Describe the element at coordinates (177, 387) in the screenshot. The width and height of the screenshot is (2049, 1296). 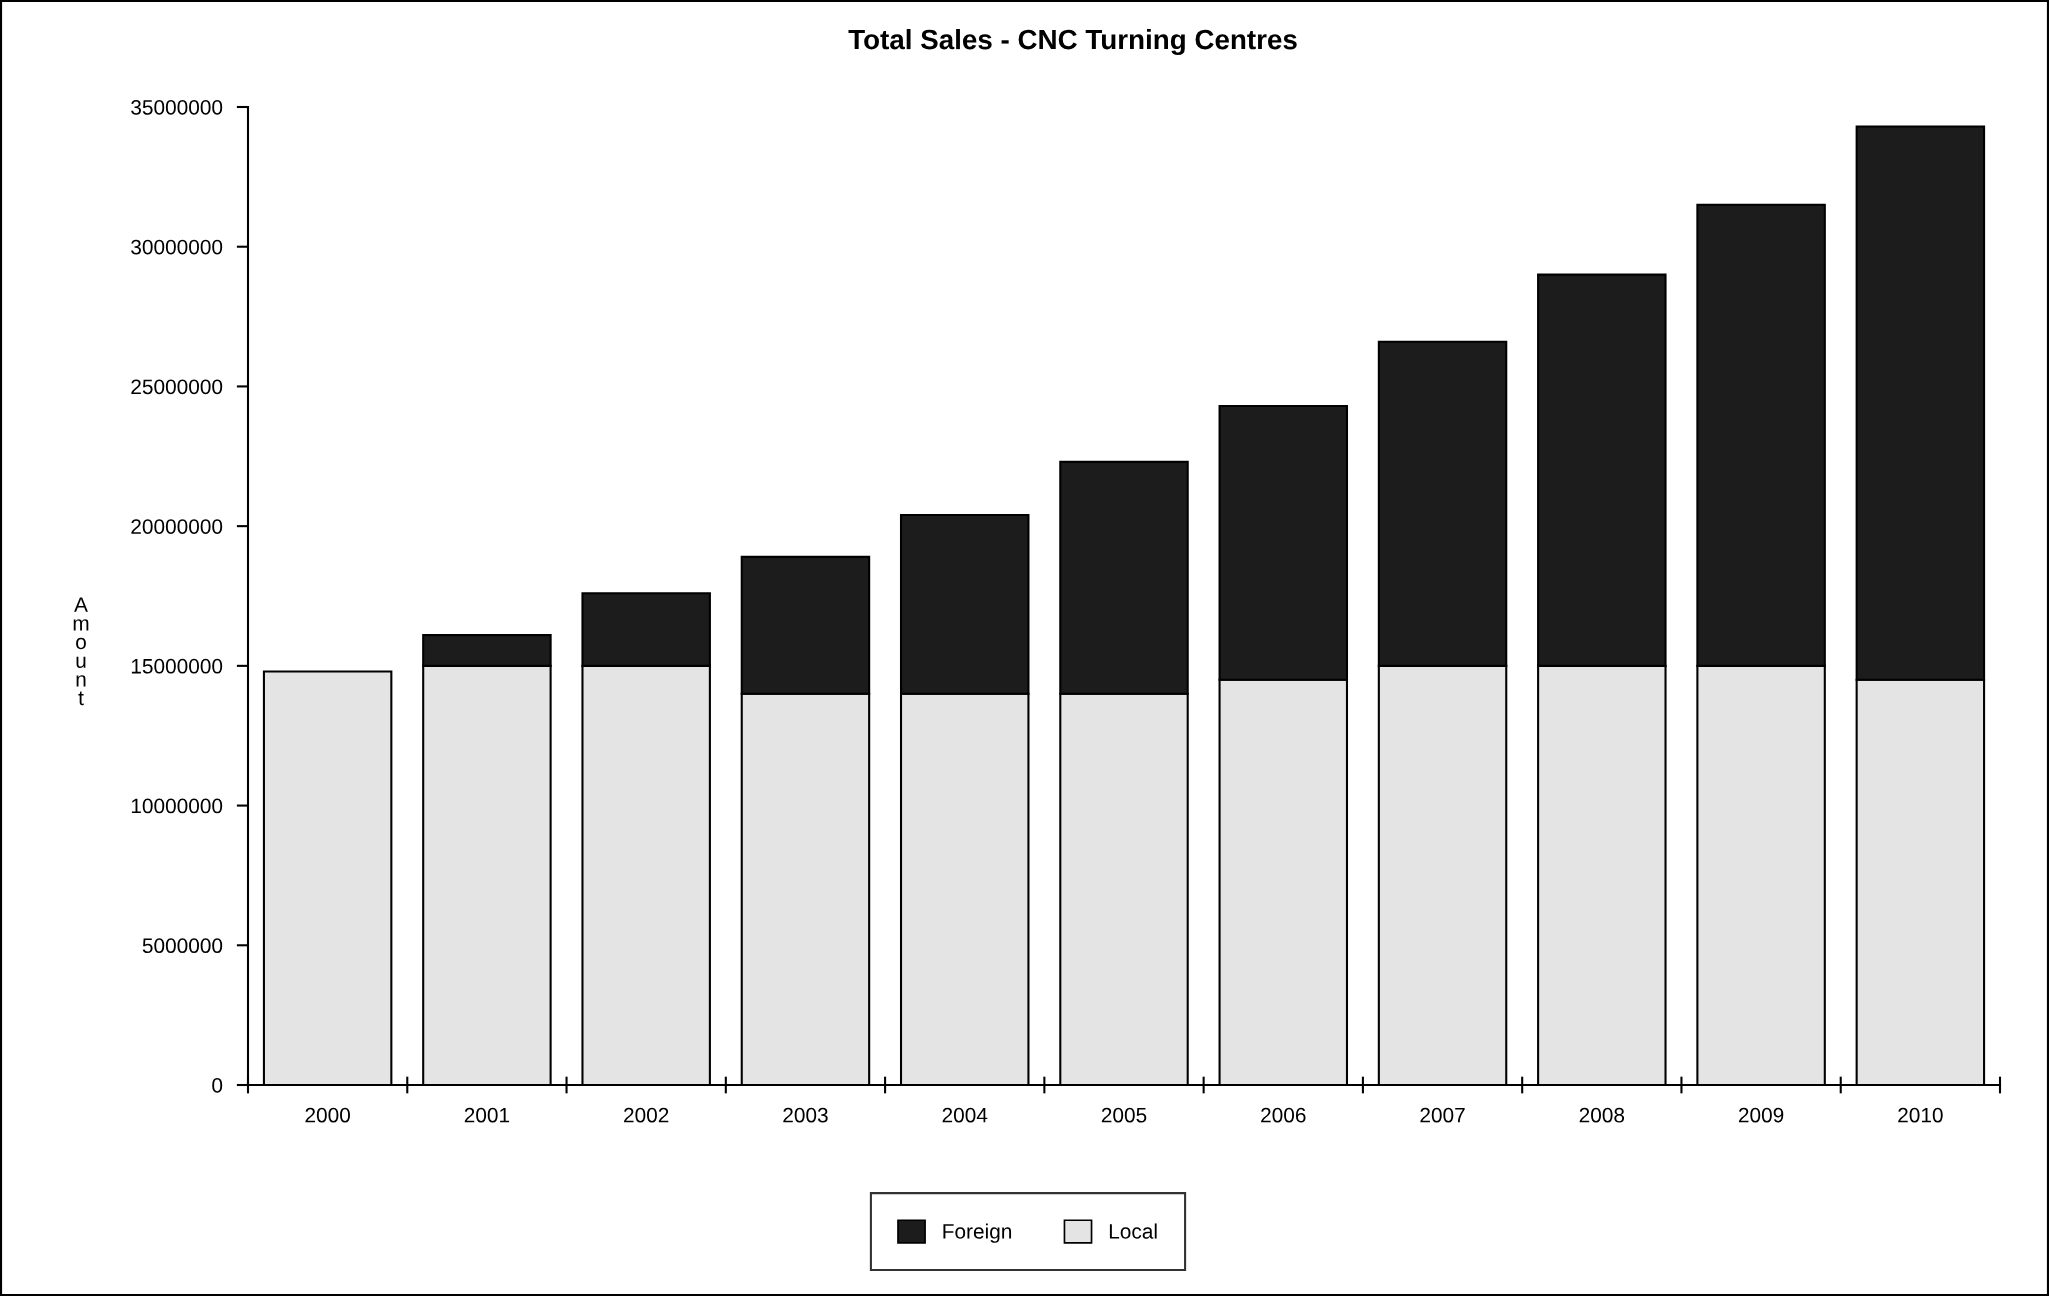
I see `y-tick-label: 25000000` at that location.